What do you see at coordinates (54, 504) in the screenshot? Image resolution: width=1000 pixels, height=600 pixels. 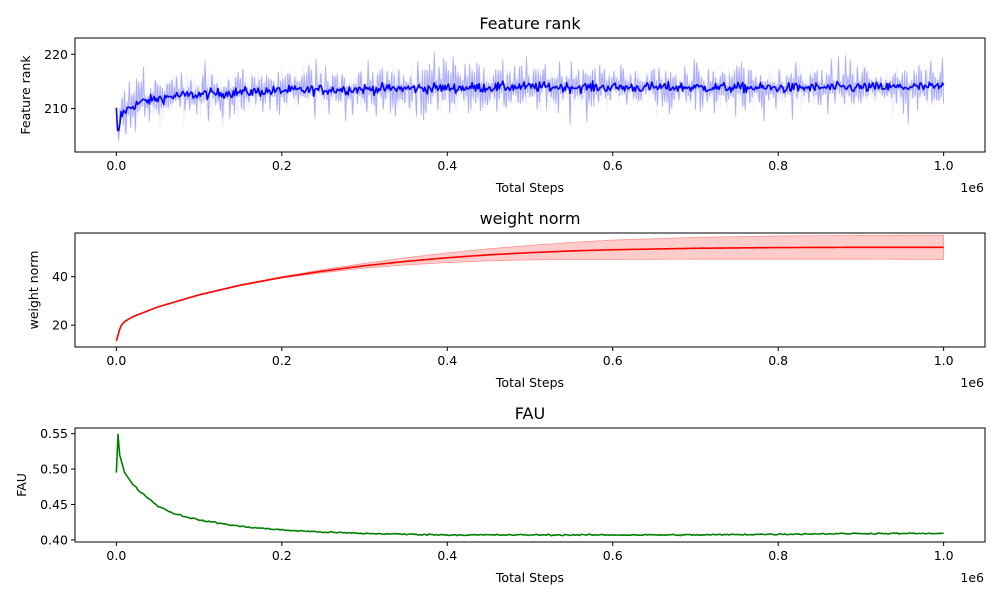 I see `y-tick-label: 0.45` at bounding box center [54, 504].